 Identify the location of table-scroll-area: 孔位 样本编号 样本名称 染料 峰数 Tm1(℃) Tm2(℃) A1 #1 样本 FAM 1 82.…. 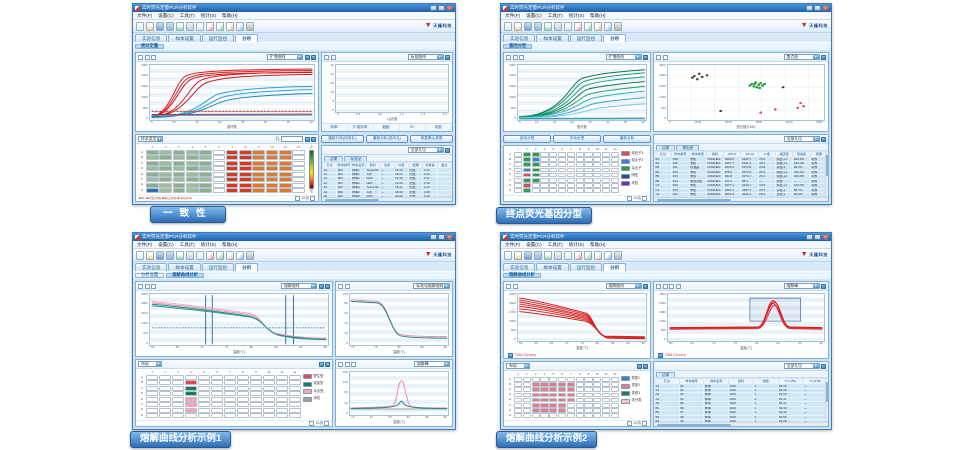
(741, 400).